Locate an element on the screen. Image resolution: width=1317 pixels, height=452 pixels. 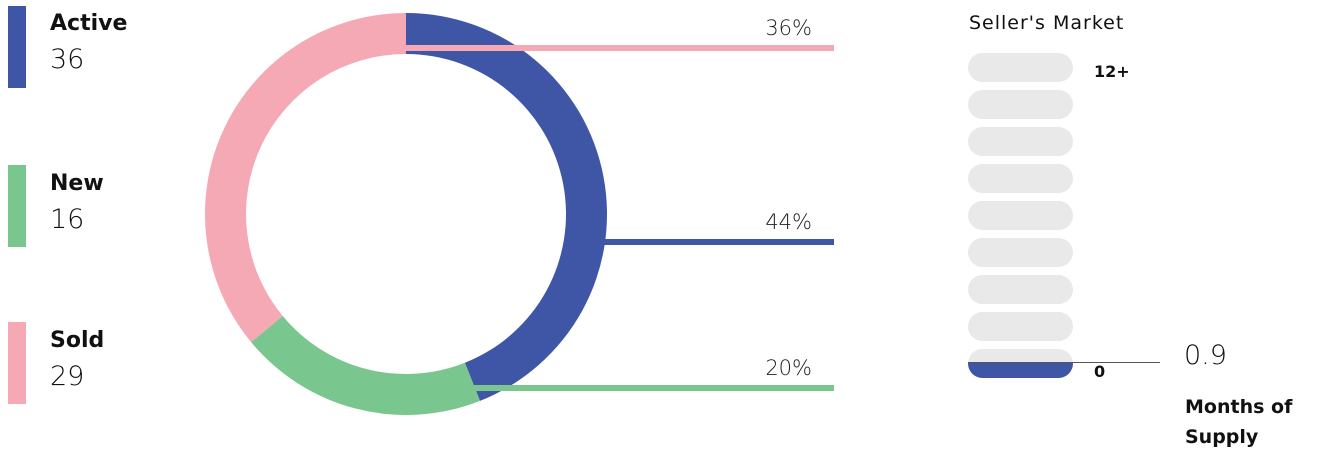
supply-indicator-line is located at coordinates (1064, 362).